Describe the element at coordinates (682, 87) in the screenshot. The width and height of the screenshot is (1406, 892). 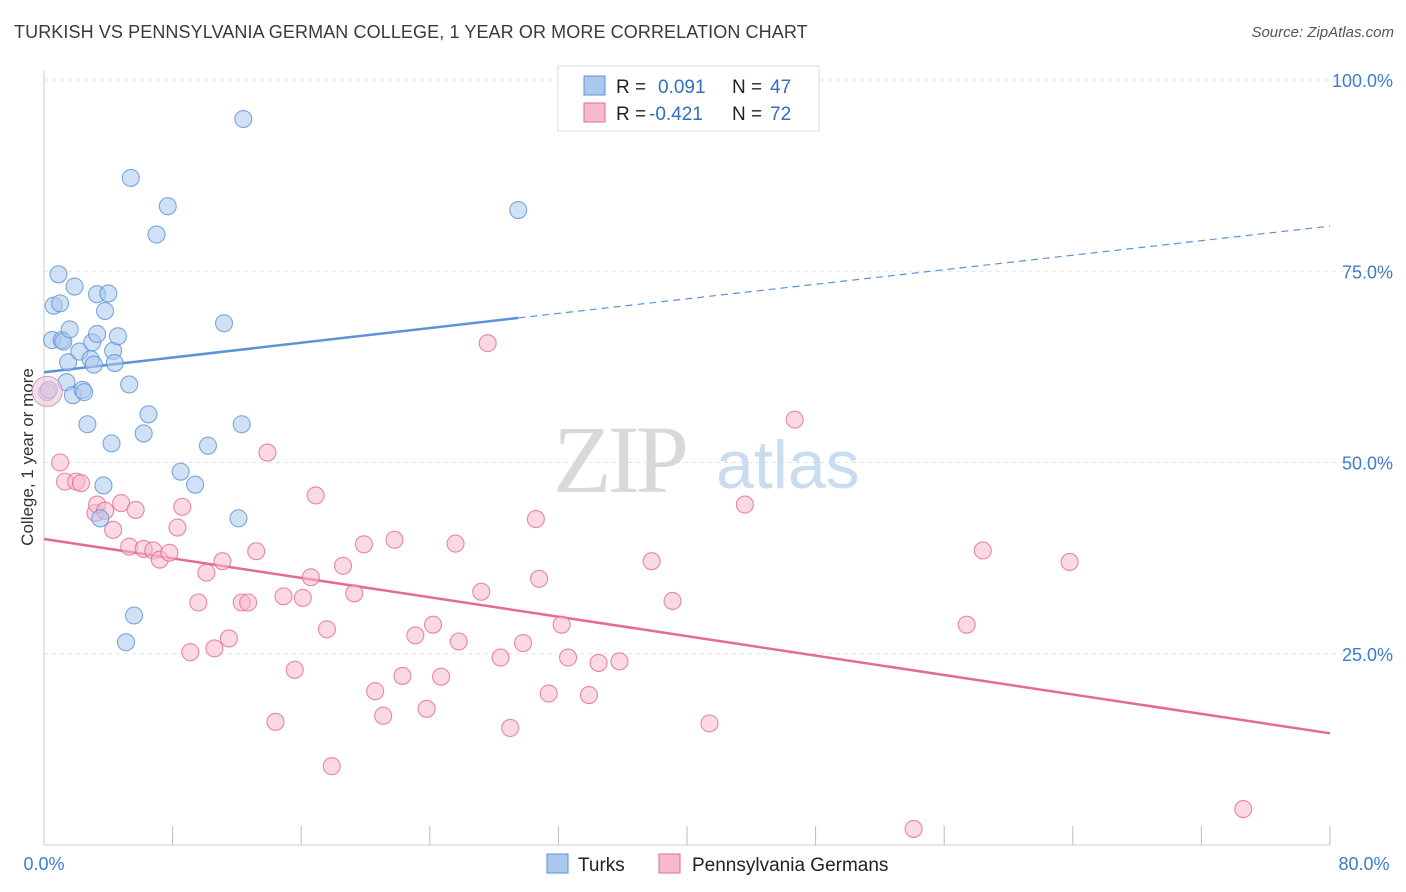
I see `legend-r-value-turks: 0.091` at that location.